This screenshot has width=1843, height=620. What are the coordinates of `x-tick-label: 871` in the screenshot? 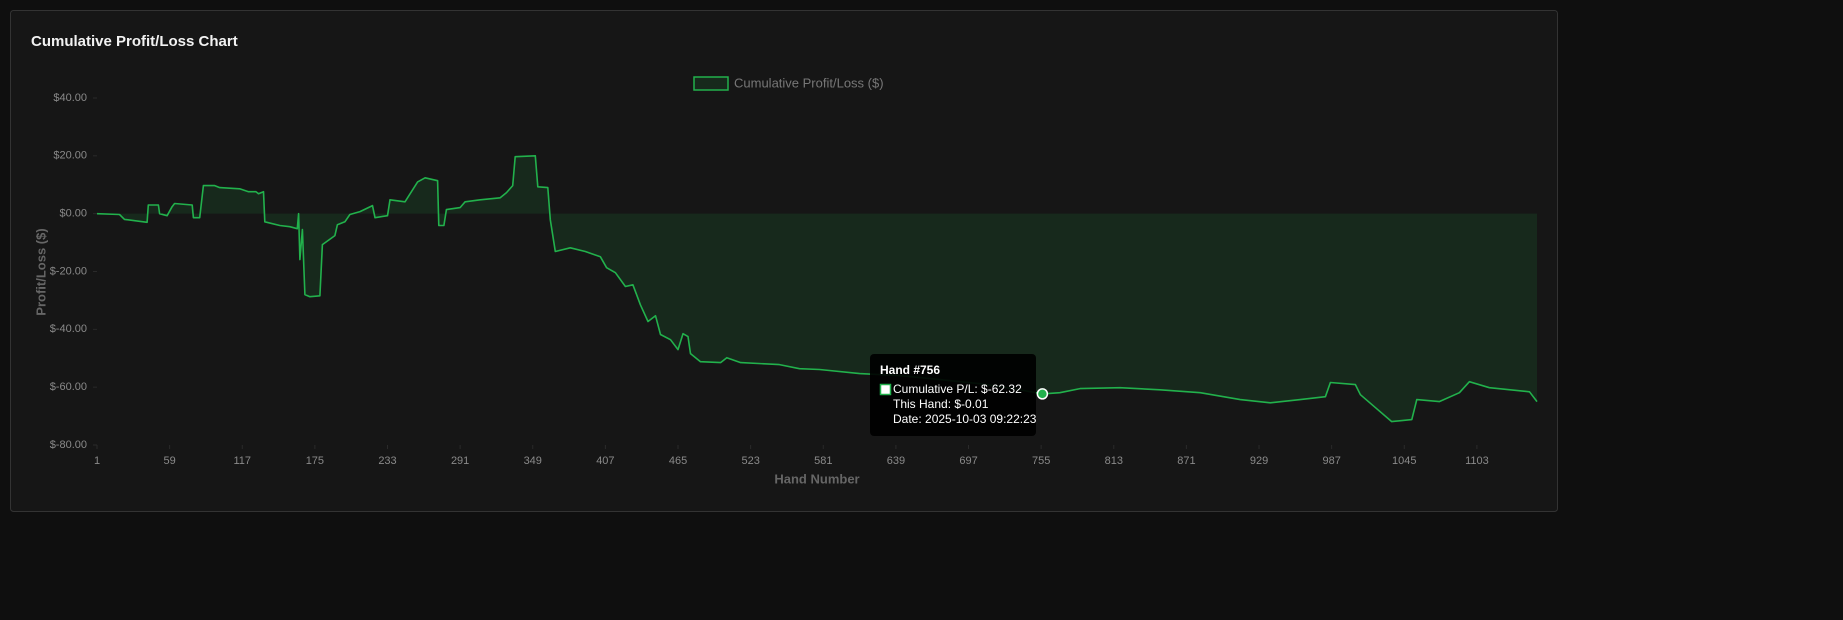 It's located at (1186, 461).